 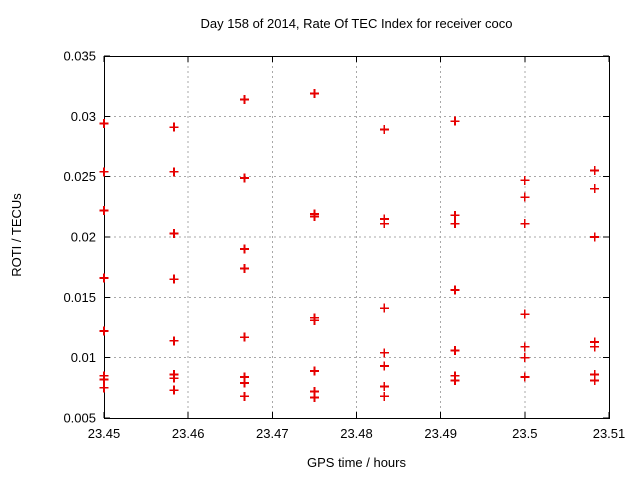 What do you see at coordinates (79, 56) in the screenshot?
I see `y-tick-label: 0.035` at bounding box center [79, 56].